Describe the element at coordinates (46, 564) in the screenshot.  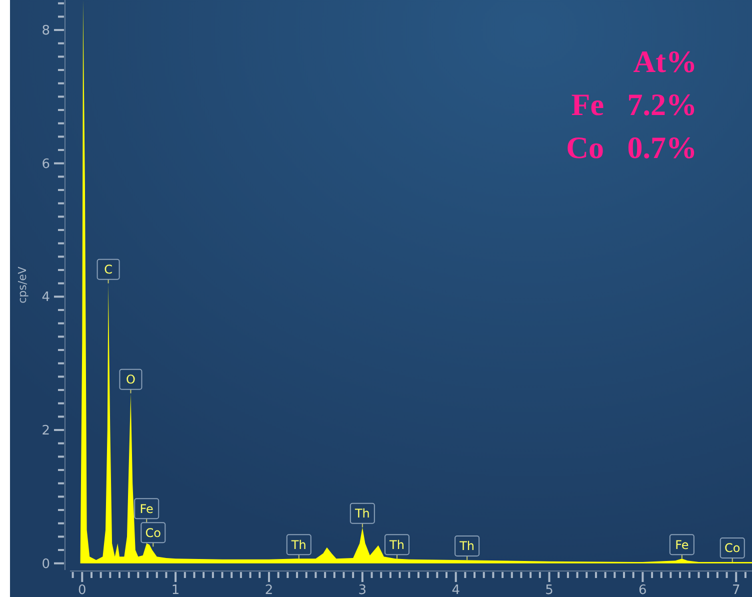
I see `y-tick-label: 0` at that location.